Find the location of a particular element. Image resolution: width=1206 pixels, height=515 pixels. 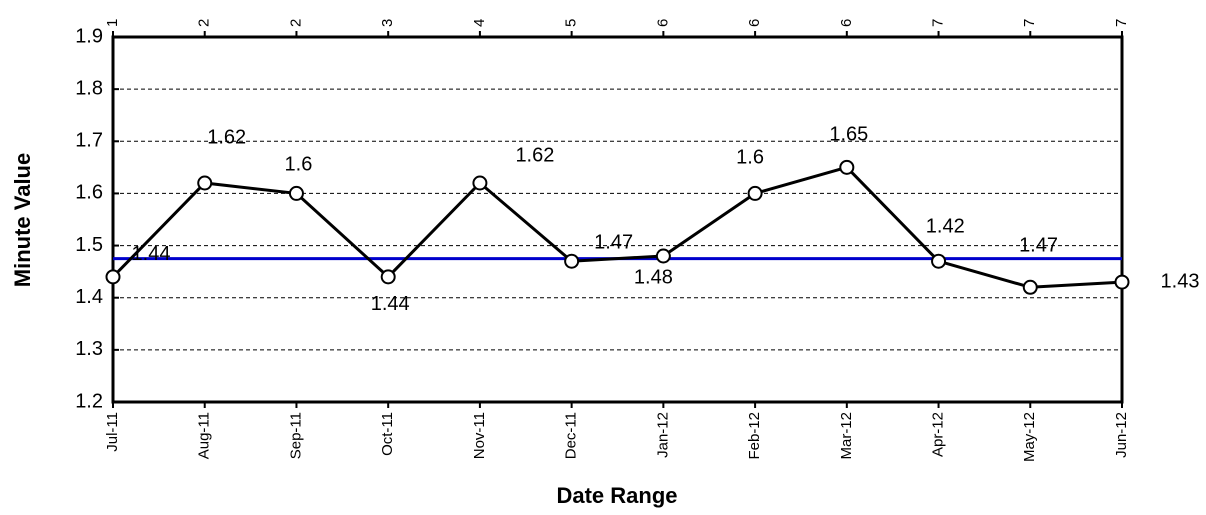

data-label: 1.42 is located at coordinates (945, 227).